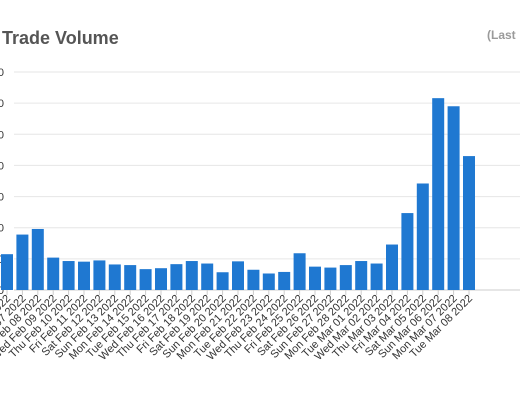 This screenshot has width=520, height=400. Describe the element at coordinates (60, 38) in the screenshot. I see `chart-title: Trade Volume` at that location.